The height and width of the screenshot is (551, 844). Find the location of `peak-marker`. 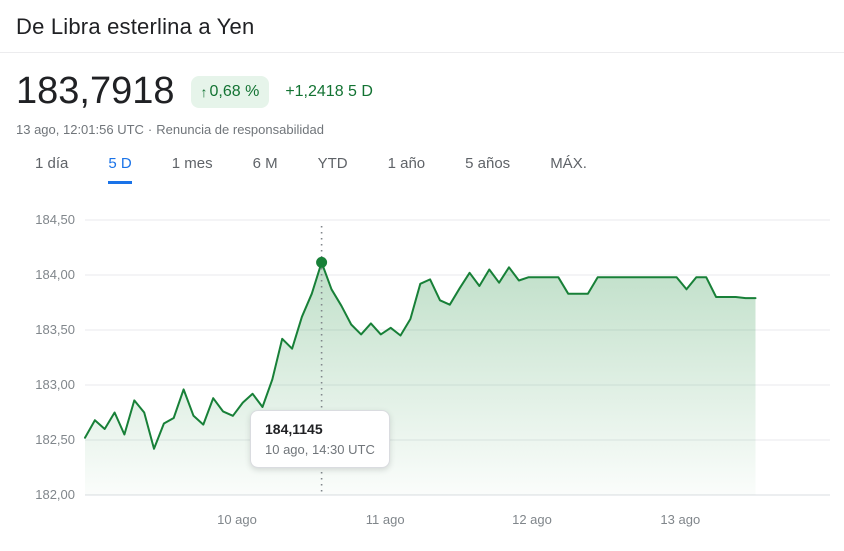

peak-marker is located at coordinates (322, 262).